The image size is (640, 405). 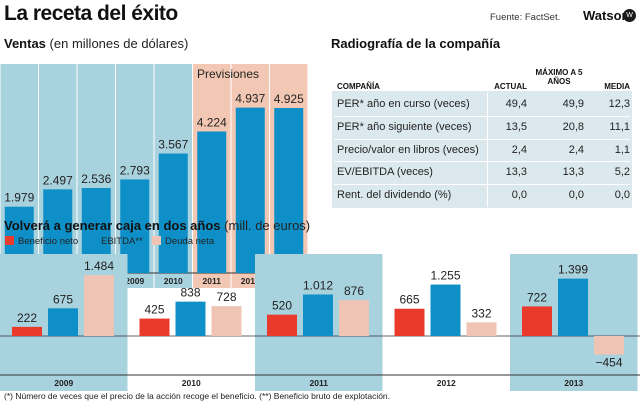 What do you see at coordinates (96, 179) in the screenshot?
I see `sales-value-label: 2.536` at bounding box center [96, 179].